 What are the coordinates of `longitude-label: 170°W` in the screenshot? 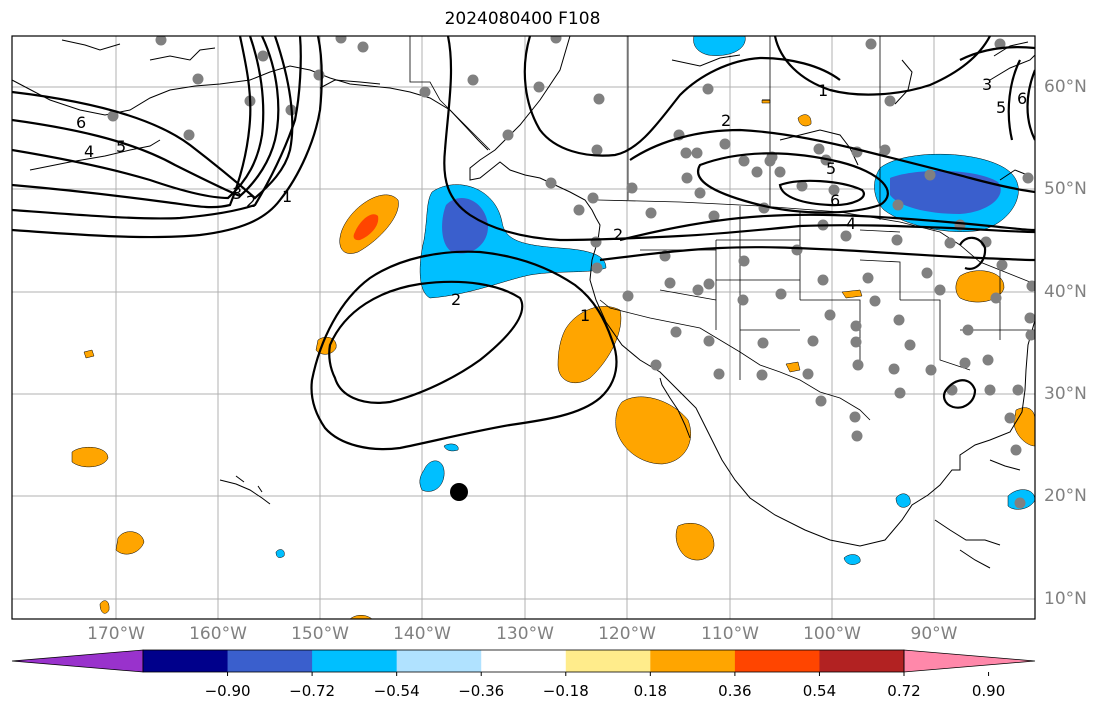 It's located at (116, 634).